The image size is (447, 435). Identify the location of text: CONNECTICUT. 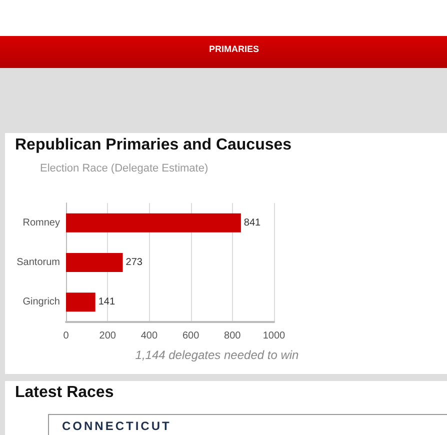
(117, 426).